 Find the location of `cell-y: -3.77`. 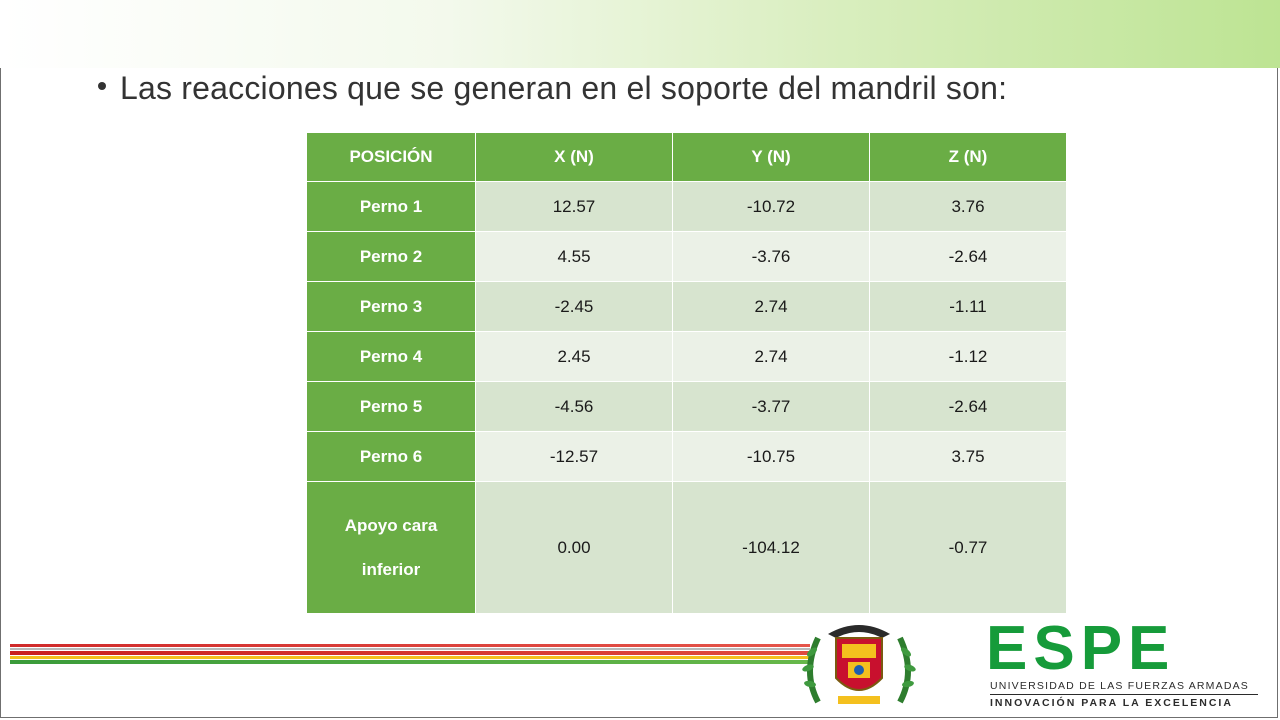

cell-y: -3.77 is located at coordinates (771, 406).